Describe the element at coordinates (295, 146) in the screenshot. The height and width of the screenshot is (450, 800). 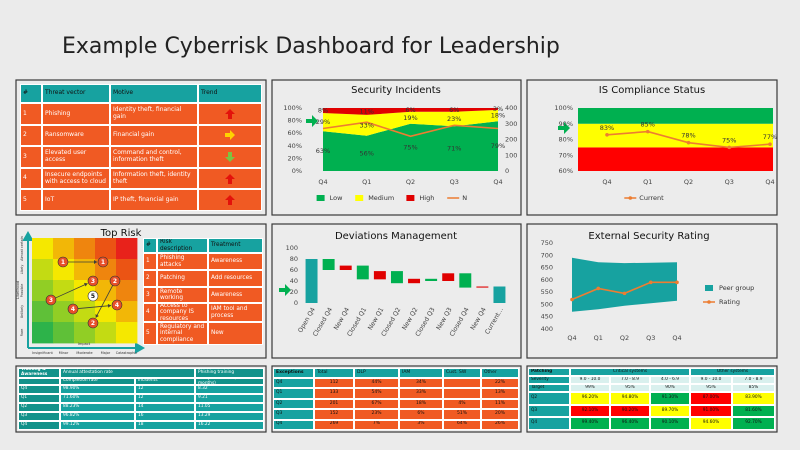
I see `y-tick-label: 40%` at that location.